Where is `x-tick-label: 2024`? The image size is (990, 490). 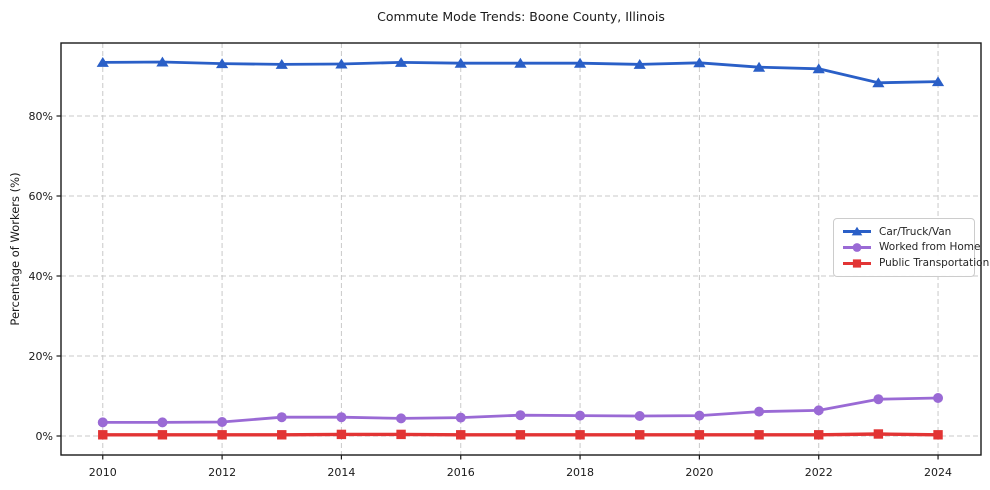 x-tick-label: 2024 is located at coordinates (938, 472).